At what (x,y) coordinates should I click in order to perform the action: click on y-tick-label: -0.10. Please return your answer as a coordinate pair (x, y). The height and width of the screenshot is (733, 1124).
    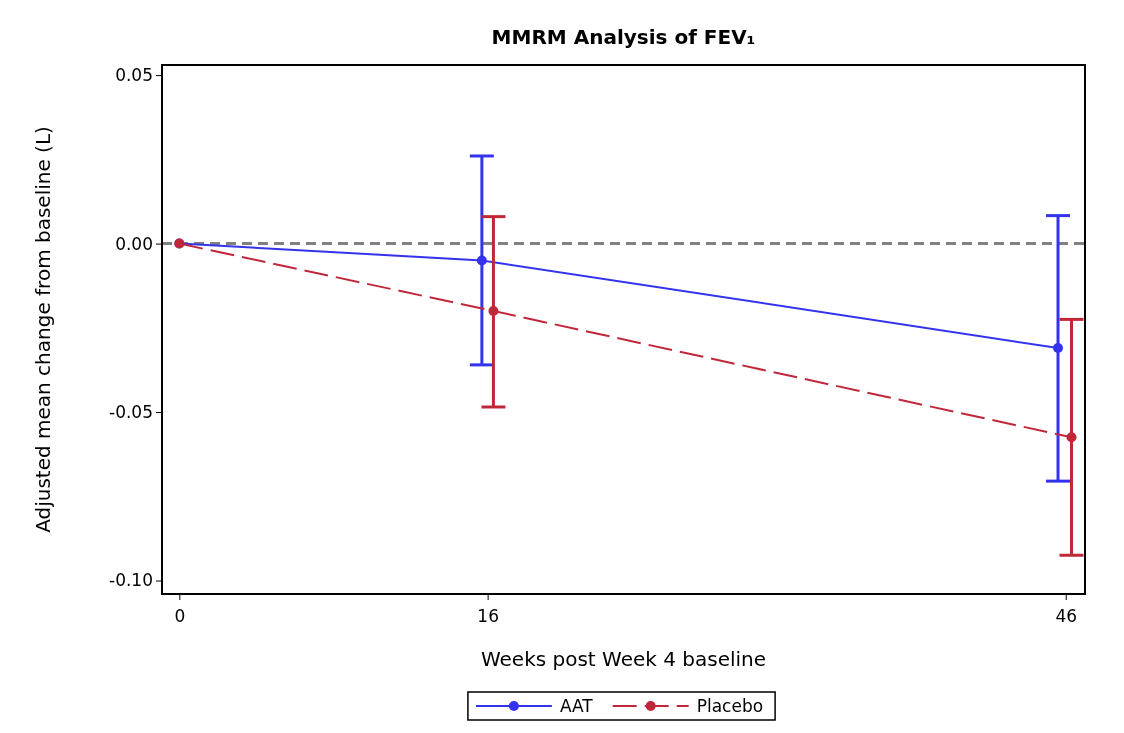
    Looking at the image, I should click on (131, 580).